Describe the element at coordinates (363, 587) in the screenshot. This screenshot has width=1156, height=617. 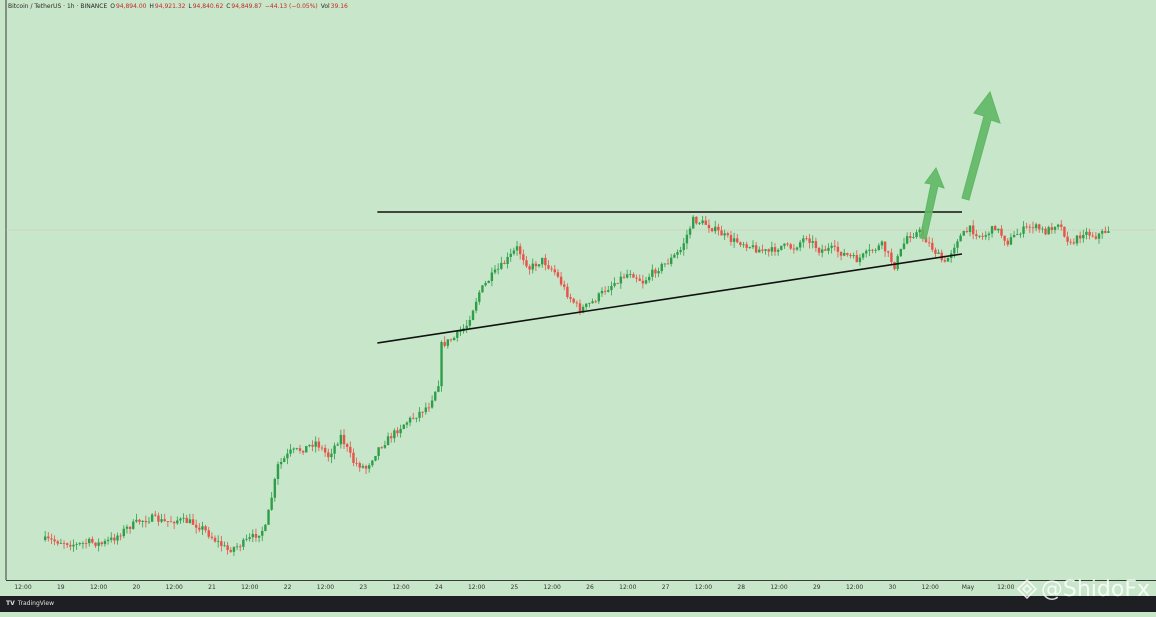
I see `x-tick-label: 23` at that location.